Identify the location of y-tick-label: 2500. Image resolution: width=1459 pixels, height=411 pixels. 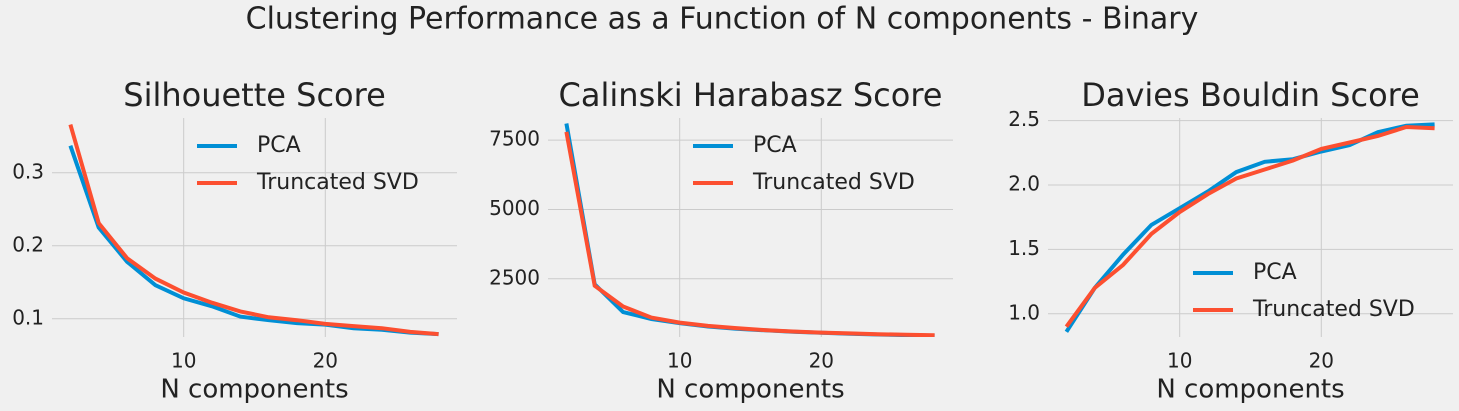
(514, 277).